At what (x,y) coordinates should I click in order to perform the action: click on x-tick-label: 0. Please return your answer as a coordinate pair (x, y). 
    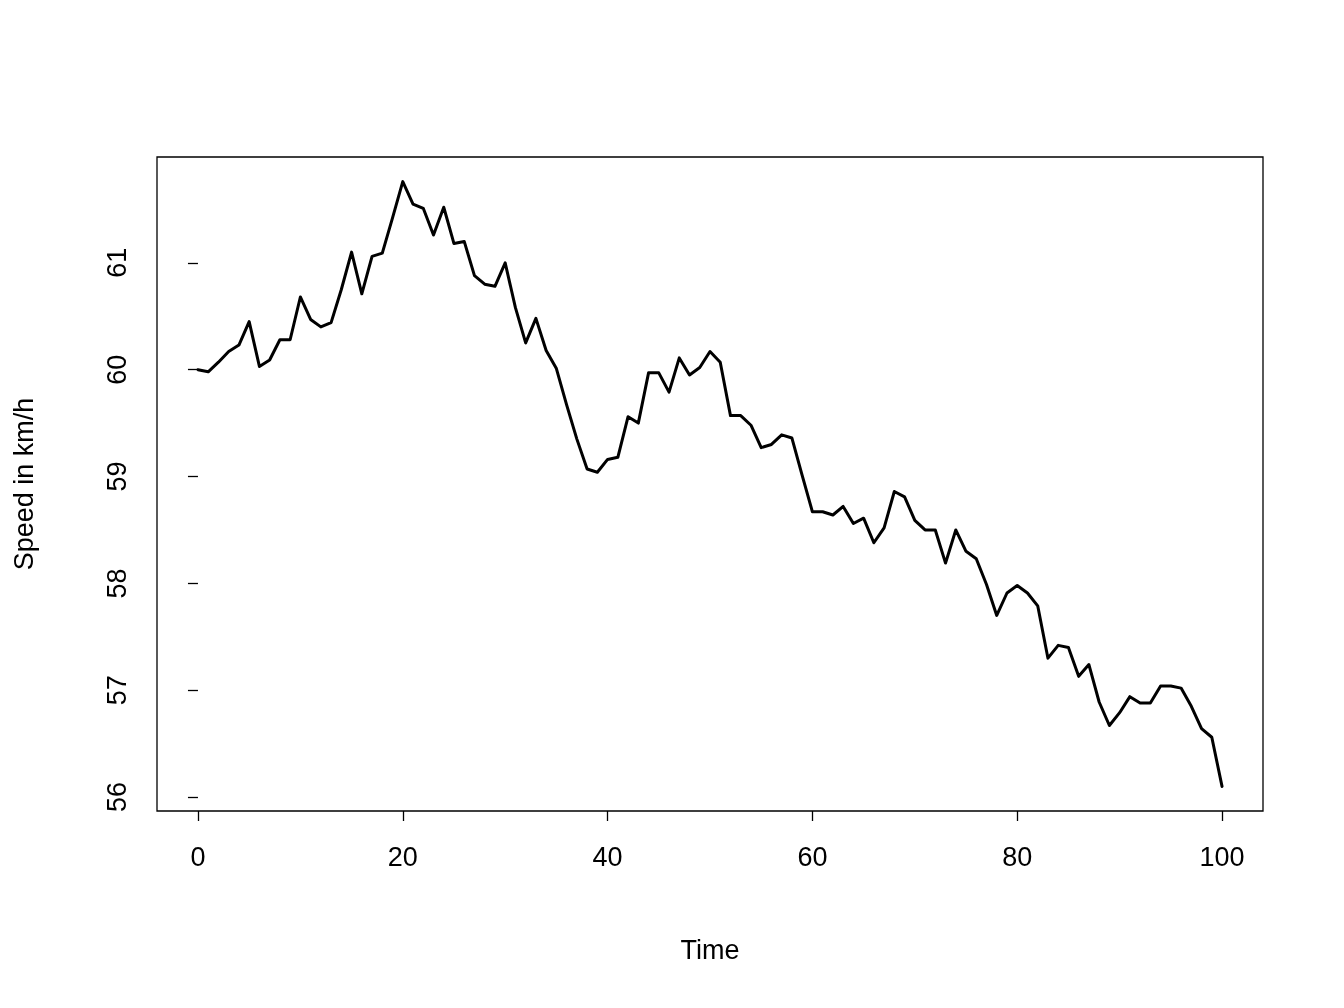
    Looking at the image, I should click on (198, 856).